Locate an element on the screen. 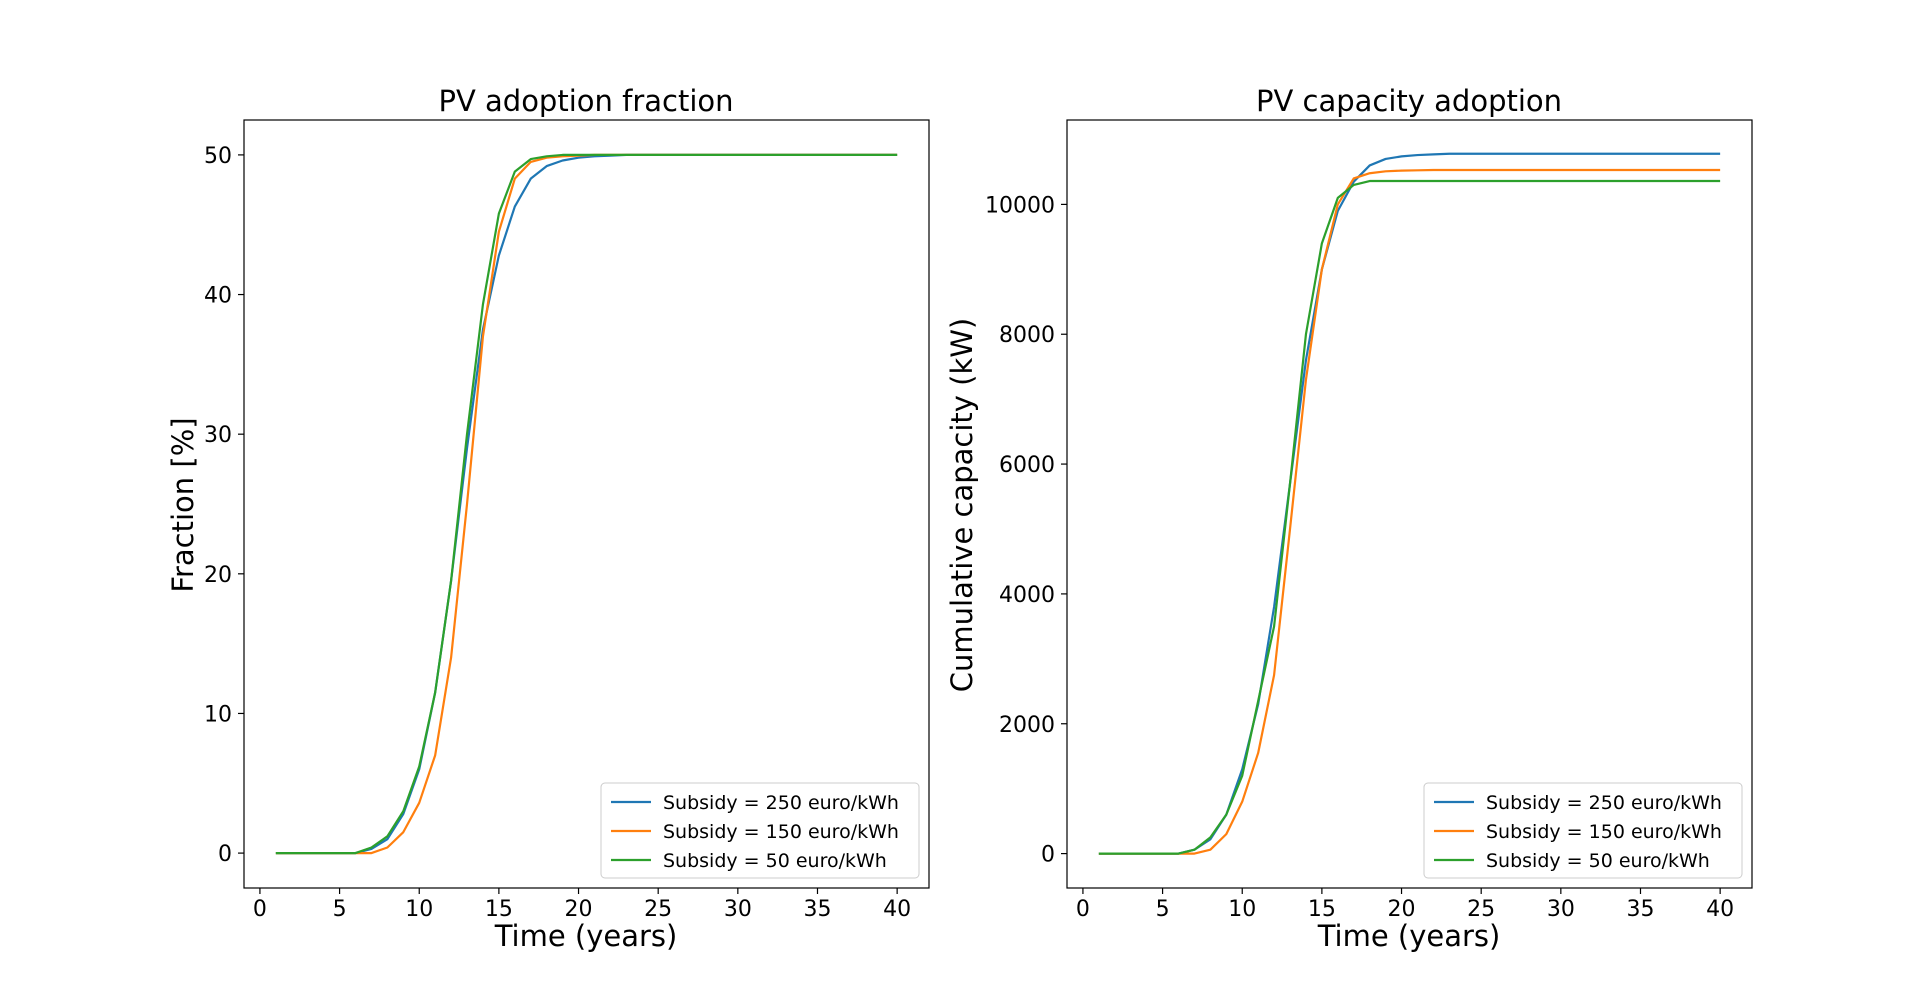 The image size is (1920, 983). y-axis-title: Fraction [%] is located at coordinates (183, 504).